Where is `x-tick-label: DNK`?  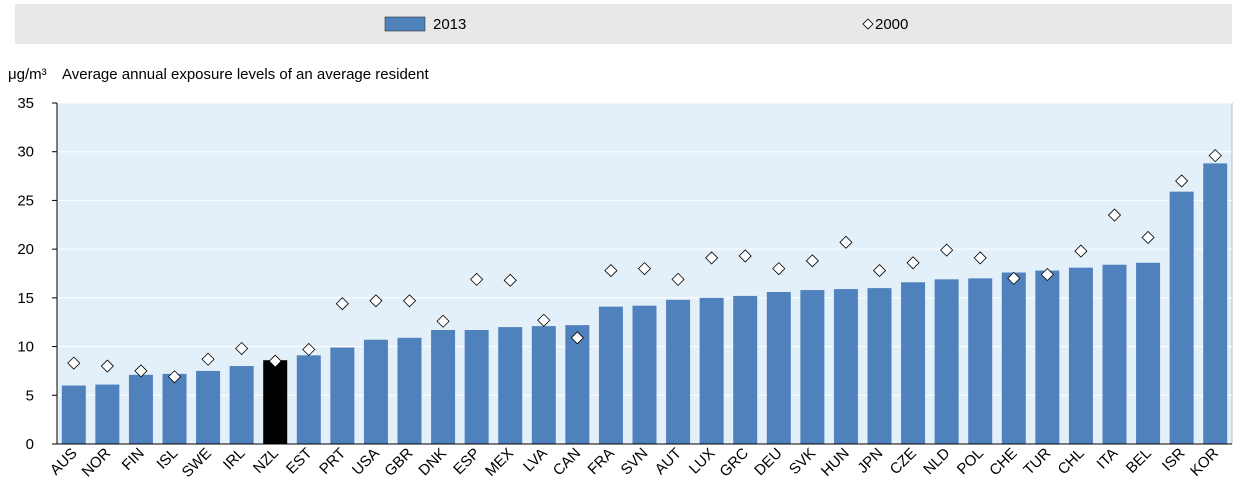 x-tick-label: DNK is located at coordinates (432, 462).